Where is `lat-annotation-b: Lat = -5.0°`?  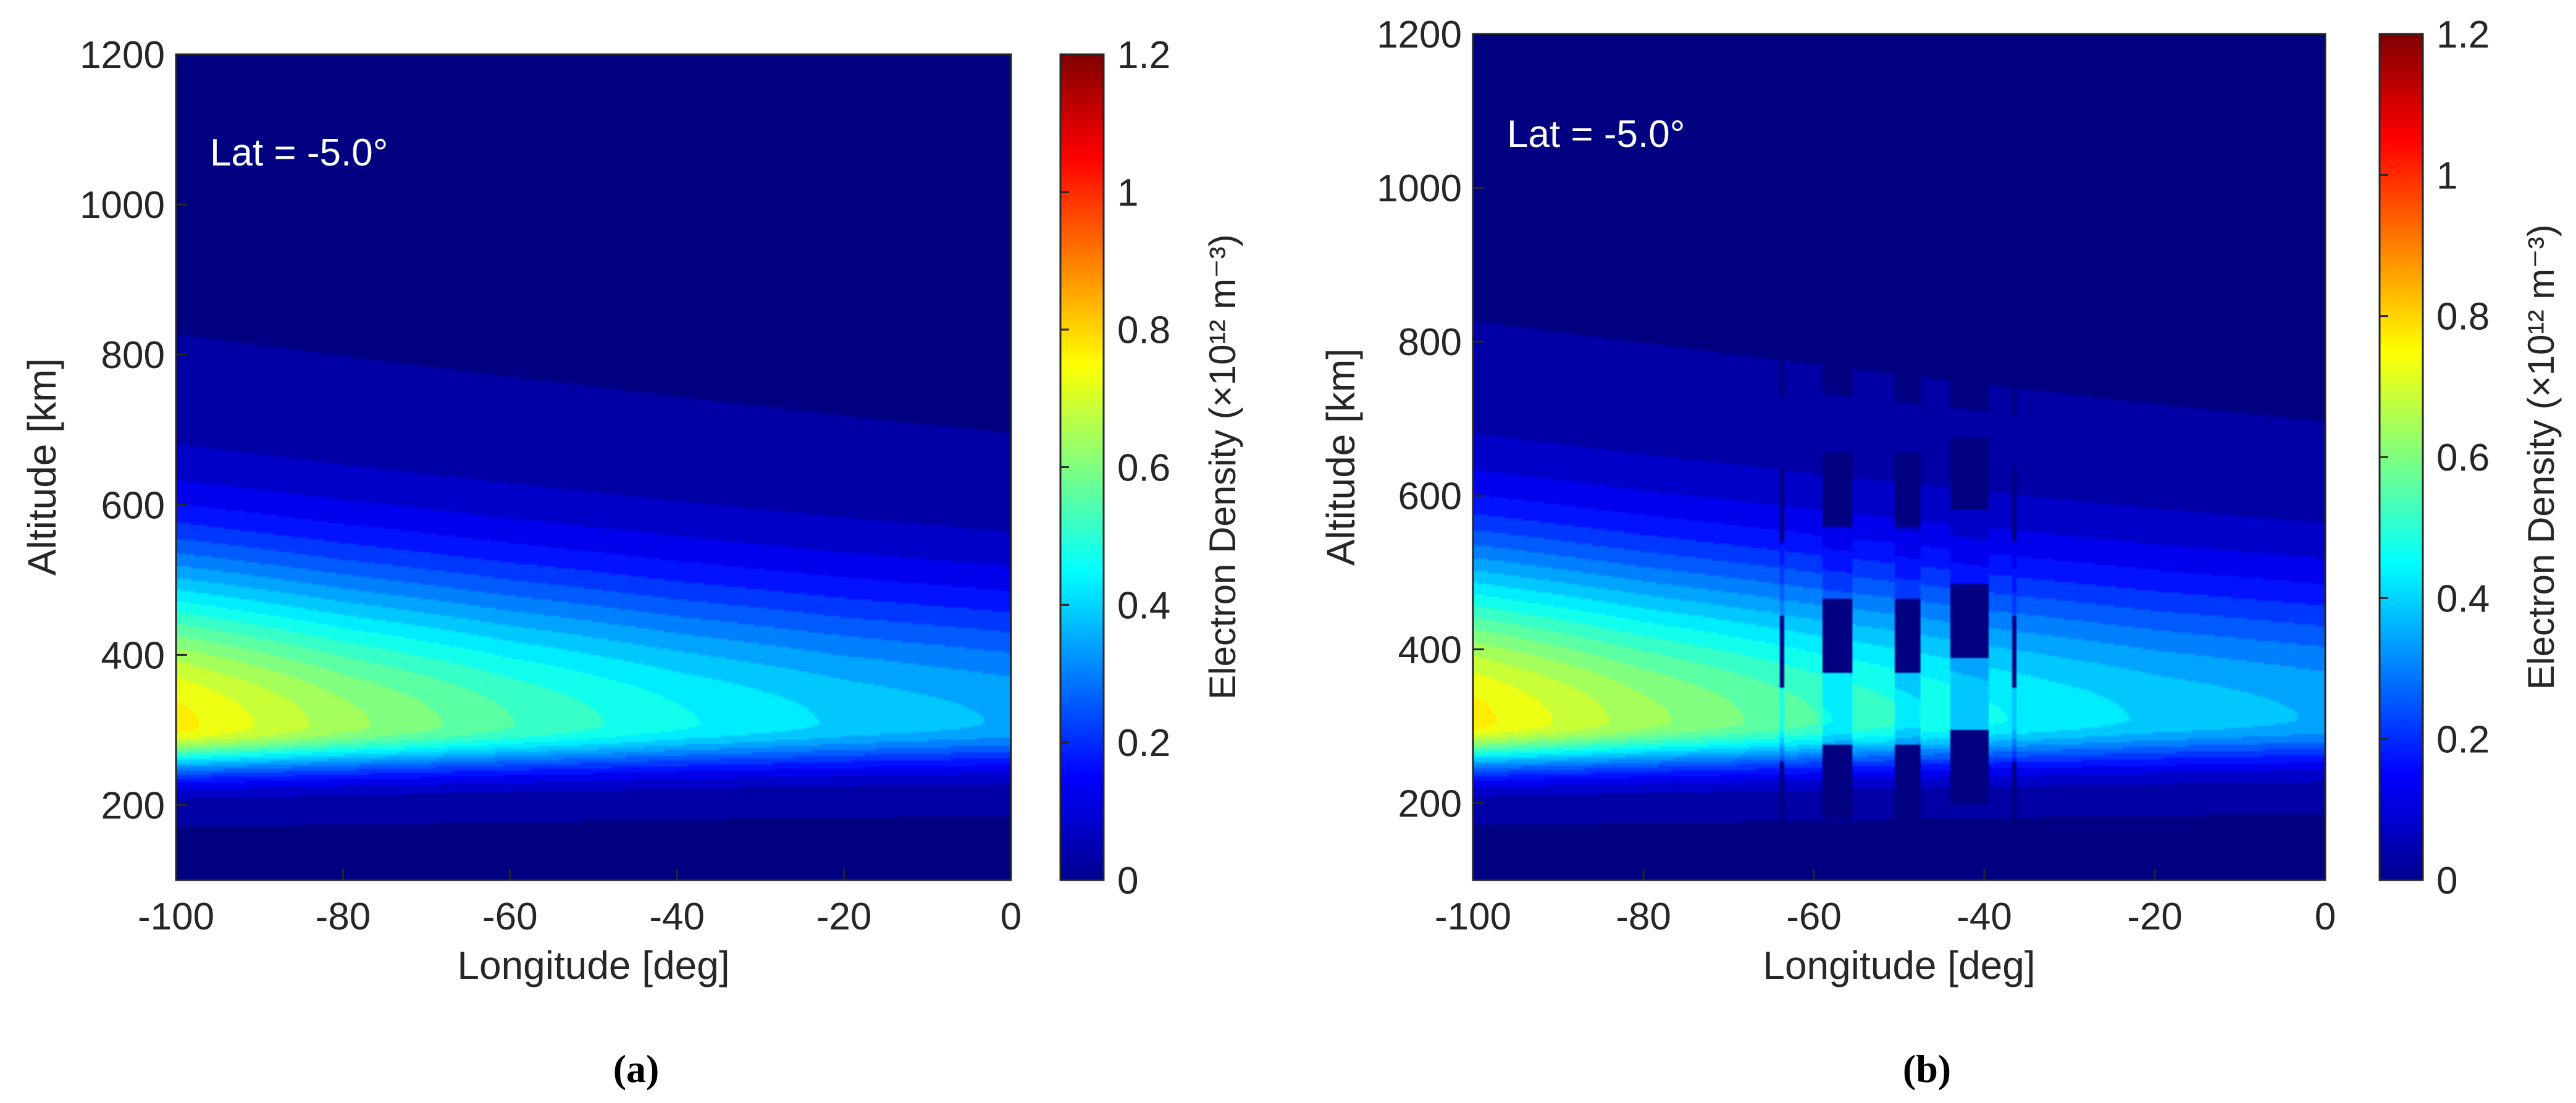
lat-annotation-b: Lat = -5.0° is located at coordinates (1596, 134).